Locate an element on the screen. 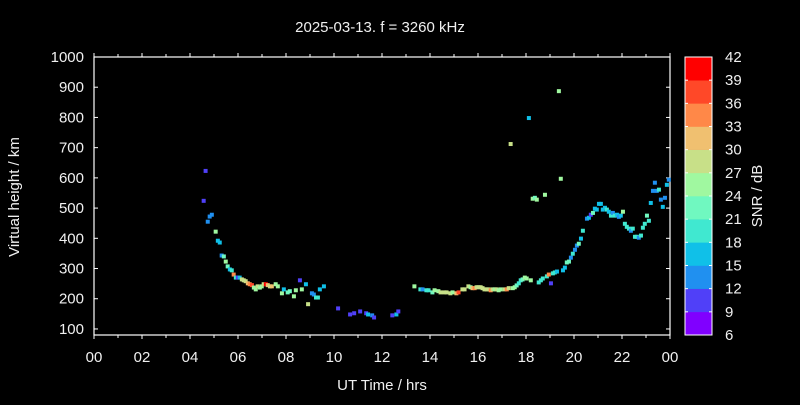 The height and width of the screenshot is (405, 800). colorbar-tick-label: 30 is located at coordinates (733, 150).